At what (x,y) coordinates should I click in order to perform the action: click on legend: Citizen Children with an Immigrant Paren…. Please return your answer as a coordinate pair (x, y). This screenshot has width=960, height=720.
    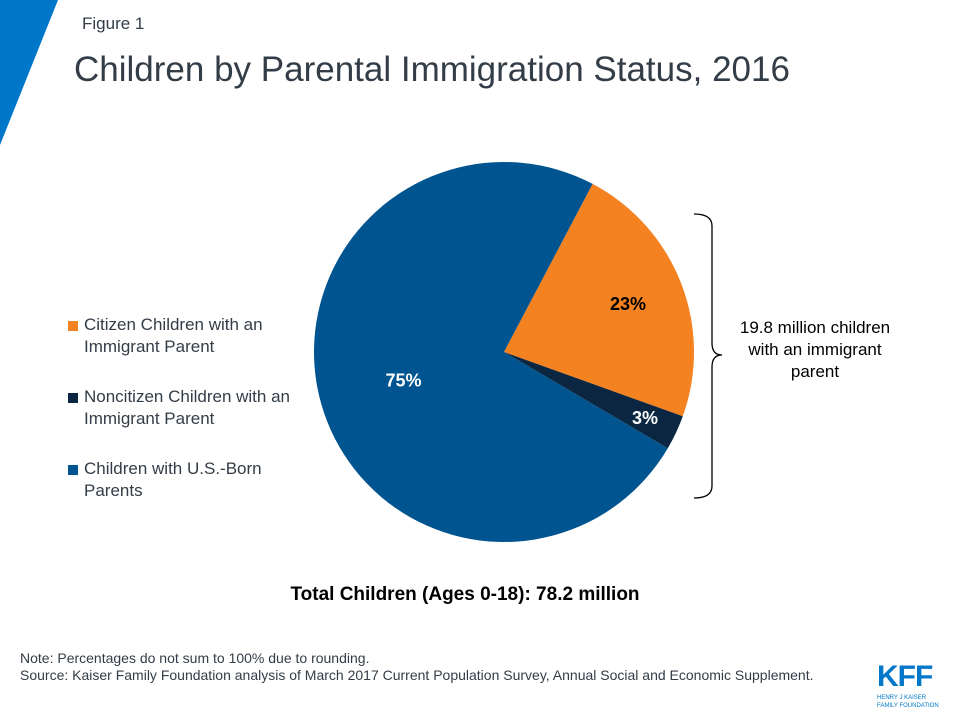
    Looking at the image, I should click on (191, 422).